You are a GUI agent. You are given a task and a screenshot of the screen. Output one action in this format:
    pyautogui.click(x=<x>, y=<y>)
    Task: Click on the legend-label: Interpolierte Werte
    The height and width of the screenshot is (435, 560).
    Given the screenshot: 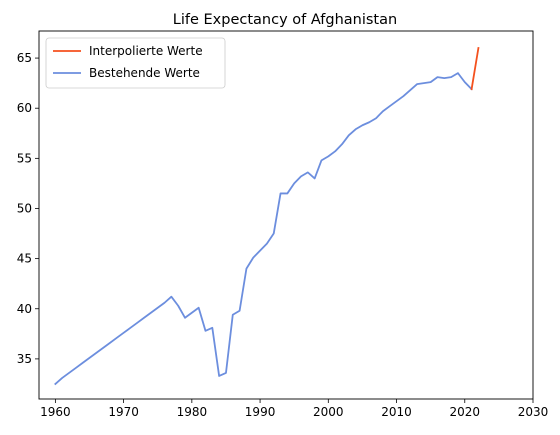 What is the action you would take?
    pyautogui.click(x=146, y=51)
    